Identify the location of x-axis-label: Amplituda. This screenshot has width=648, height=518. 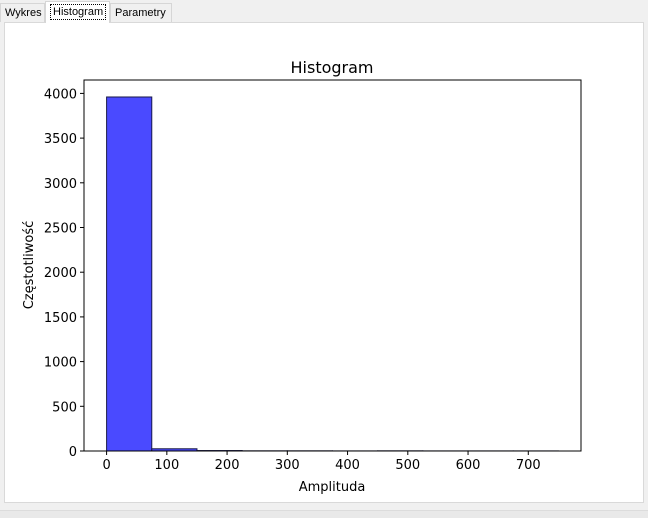
(332, 487).